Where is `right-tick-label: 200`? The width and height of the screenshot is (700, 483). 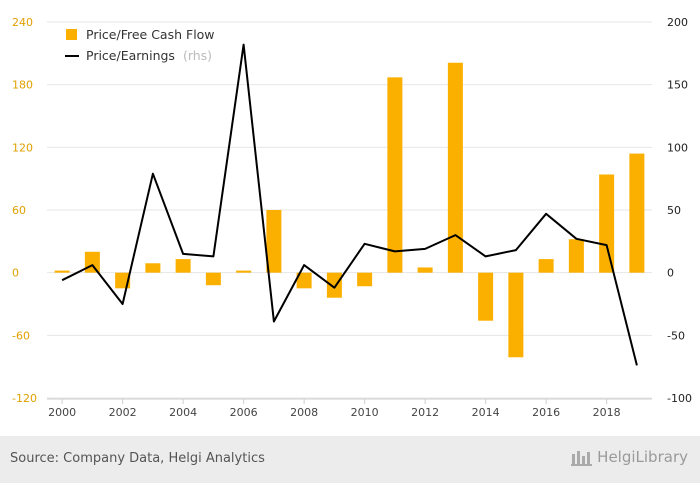
right-tick-label: 200 is located at coordinates (677, 22).